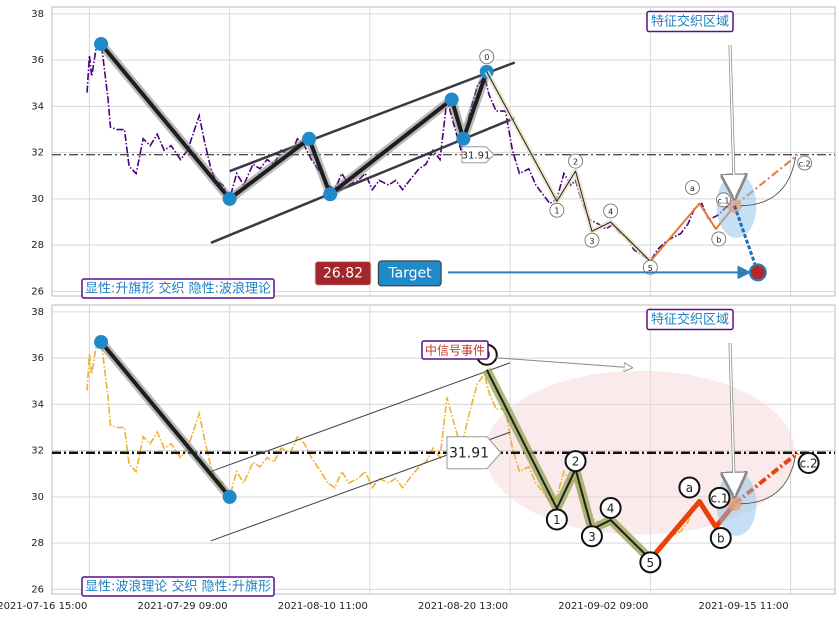  Describe the element at coordinates (603, 606) in the screenshot. I see `x-tick-label: 2021-09-02 09:00` at that location.